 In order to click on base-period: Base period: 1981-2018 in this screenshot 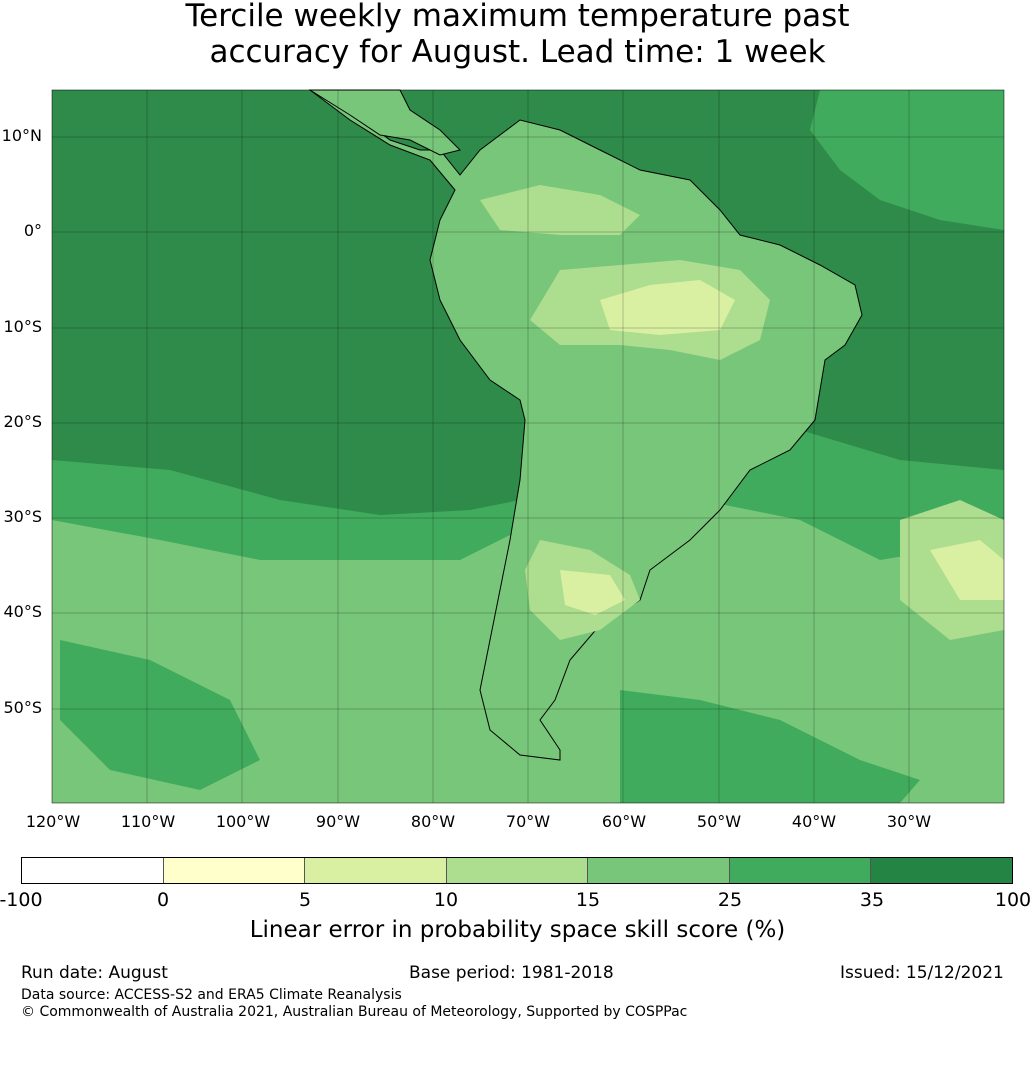, I will do `click(511, 973)`.